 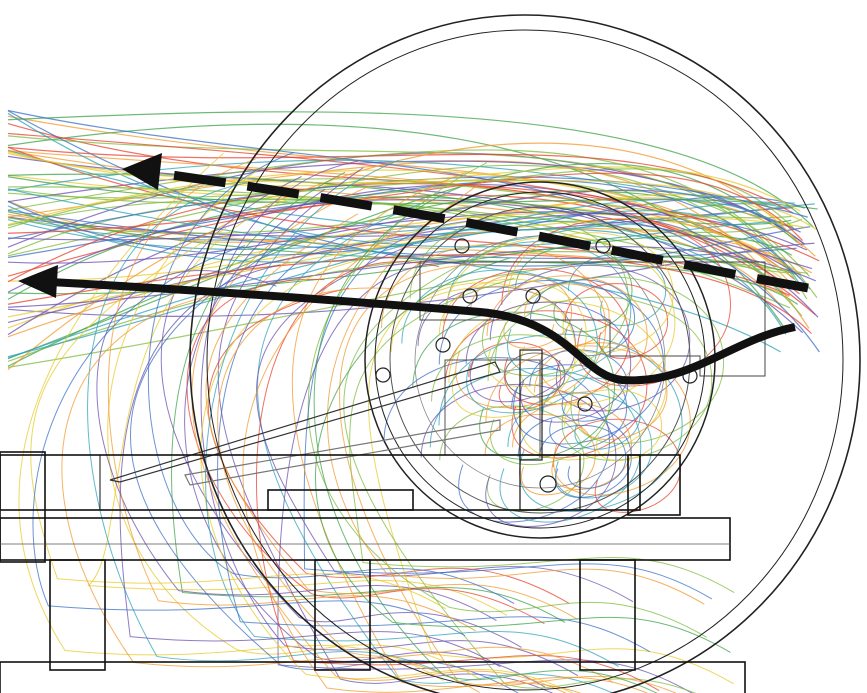 I want to click on solid-arrowhead, so click(x=38, y=281).